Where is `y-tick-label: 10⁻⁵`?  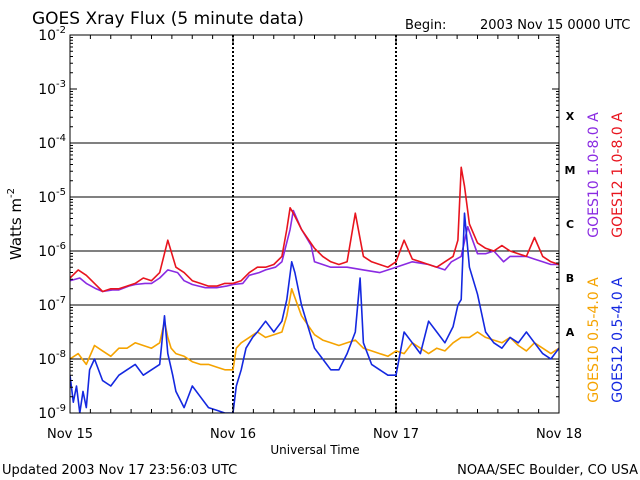 y-tick-label: 10⁻⁵ is located at coordinates (52, 196).